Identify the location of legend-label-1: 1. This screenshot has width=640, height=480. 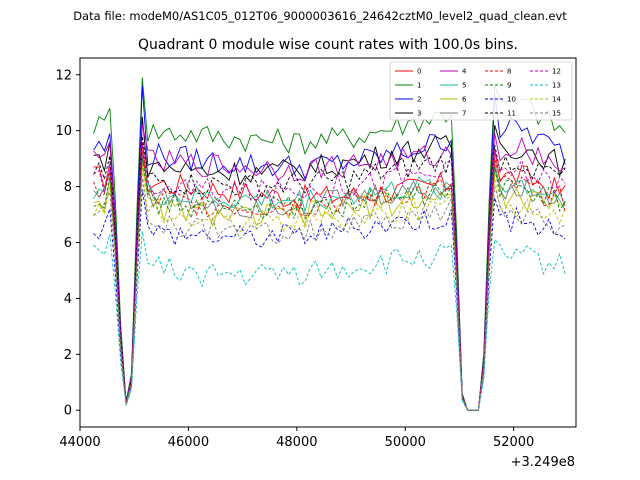
(419, 86).